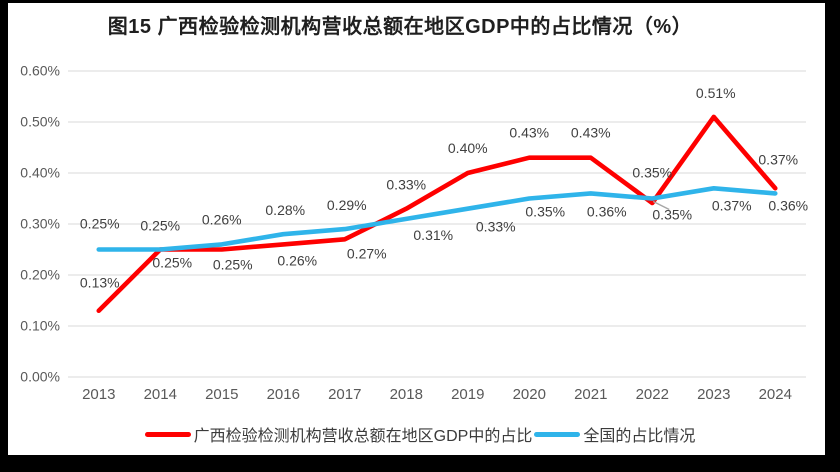 This screenshot has height=472, width=840. What do you see at coordinates (40, 224) in the screenshot?
I see `y-axis-tick-label: 0.30%` at bounding box center [40, 224].